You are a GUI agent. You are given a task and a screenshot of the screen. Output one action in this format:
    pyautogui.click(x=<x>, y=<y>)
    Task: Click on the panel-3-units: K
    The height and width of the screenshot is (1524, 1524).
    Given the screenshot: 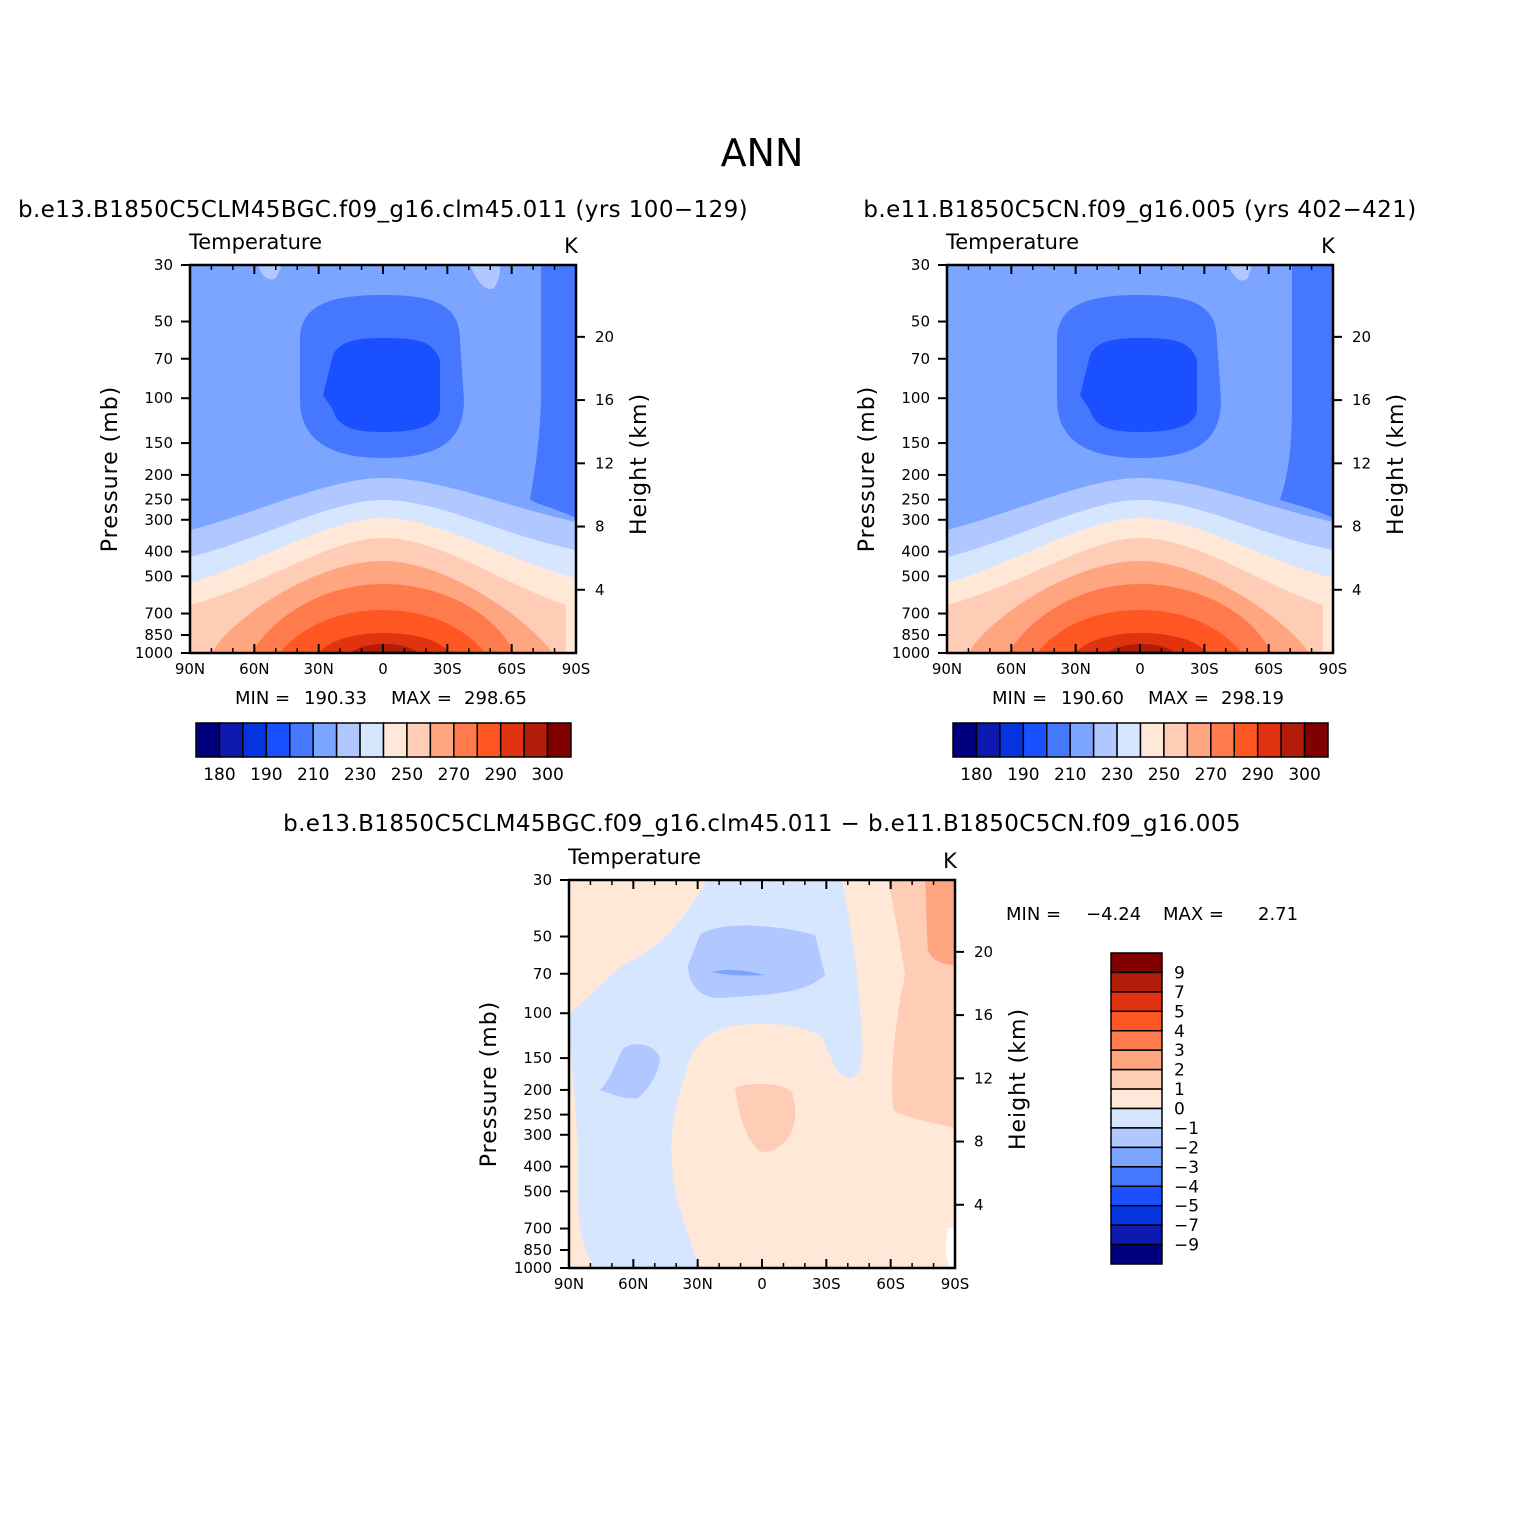 What is the action you would take?
    pyautogui.click(x=950, y=861)
    